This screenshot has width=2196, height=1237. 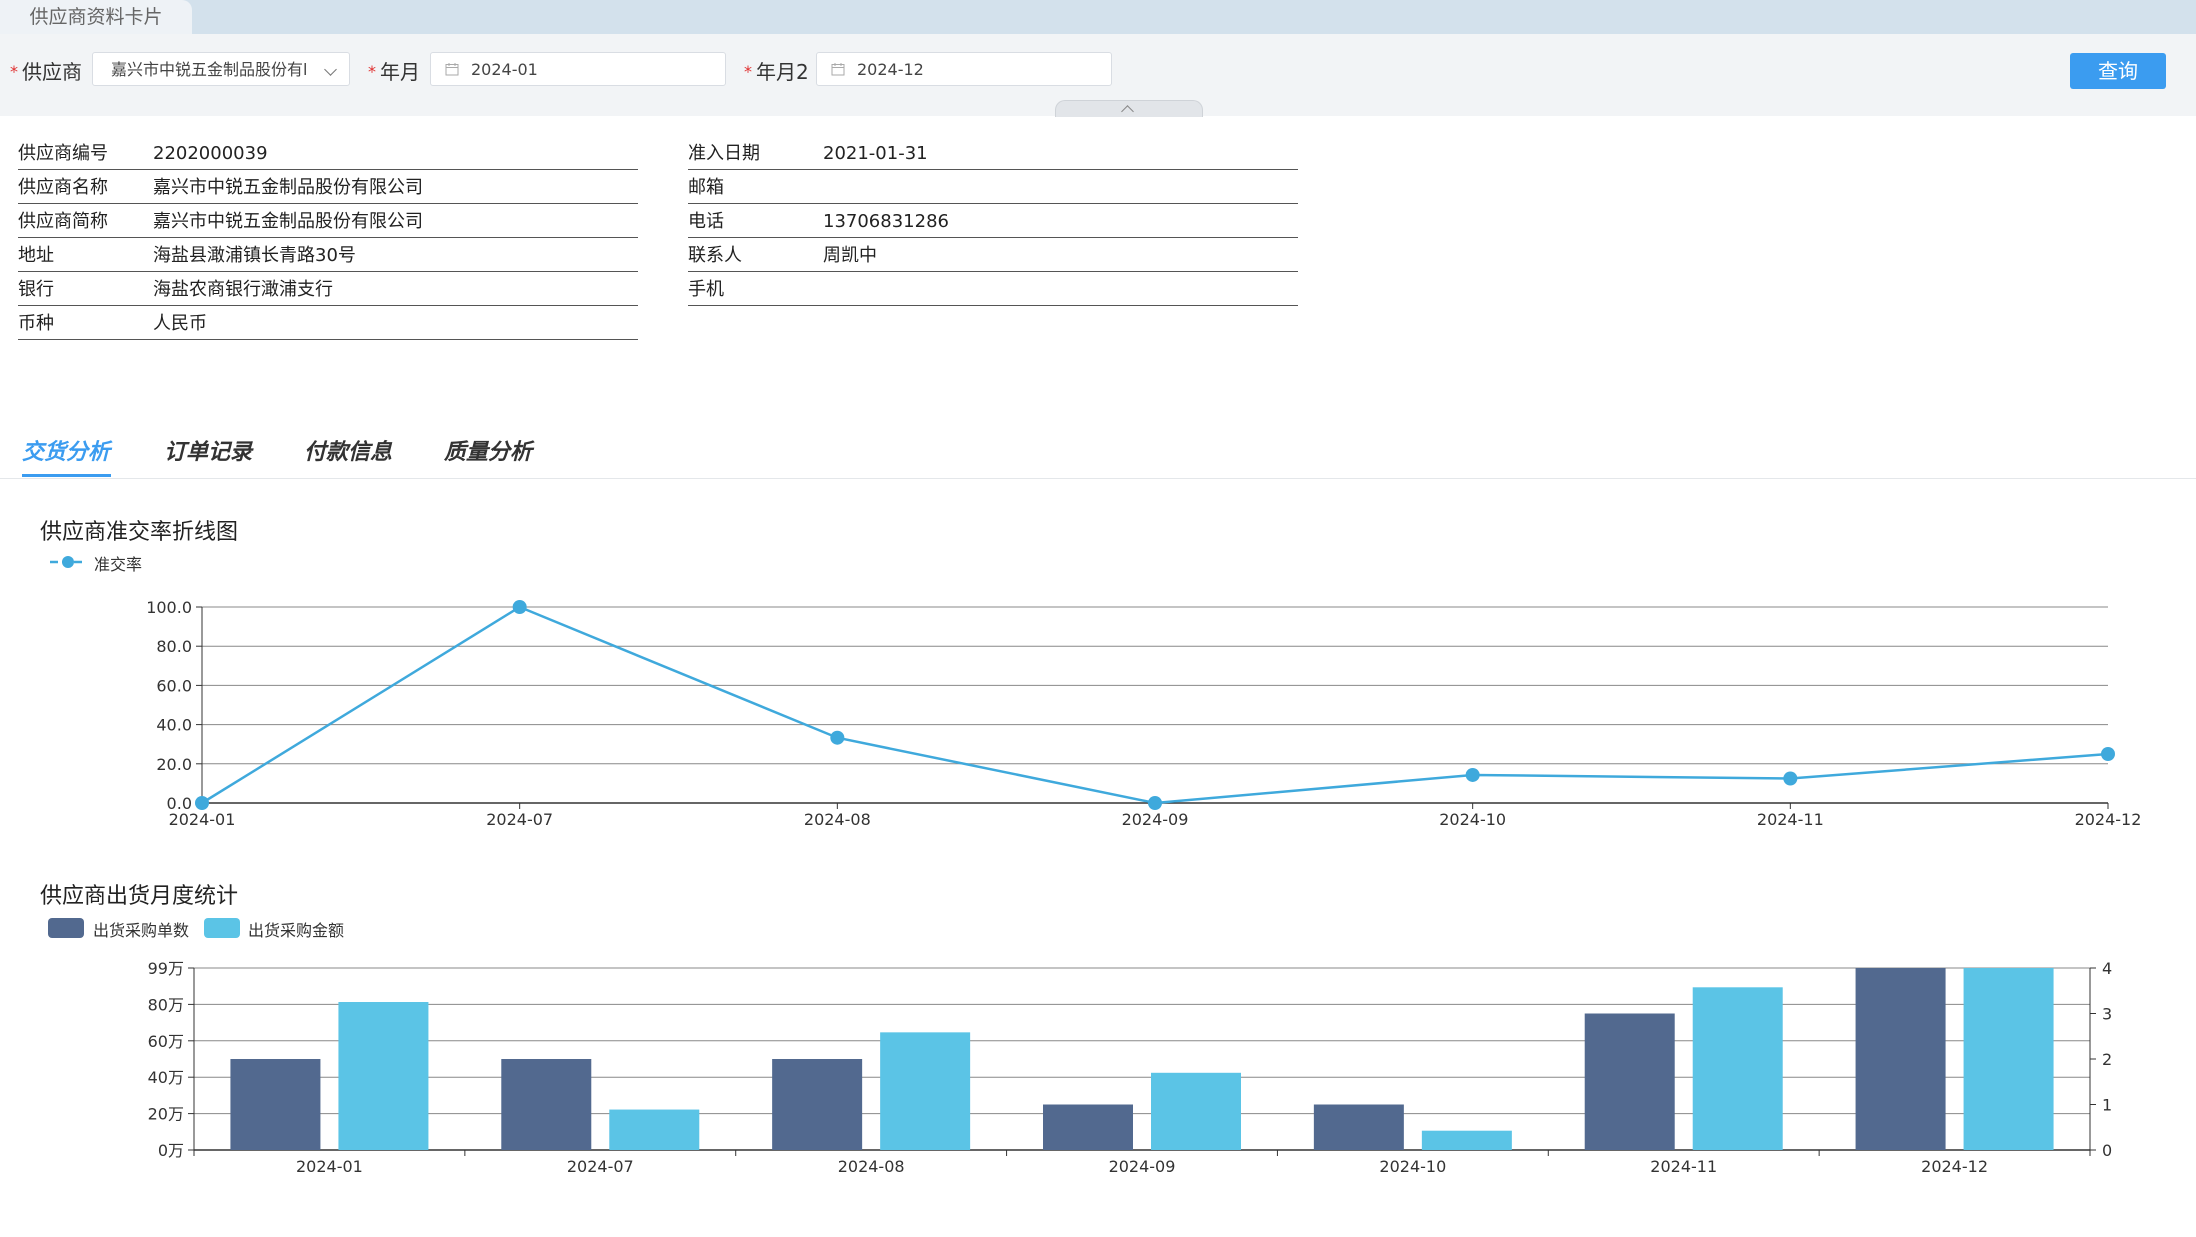 I want to click on x-tick-label: 2024-11, so click(x=1790, y=819).